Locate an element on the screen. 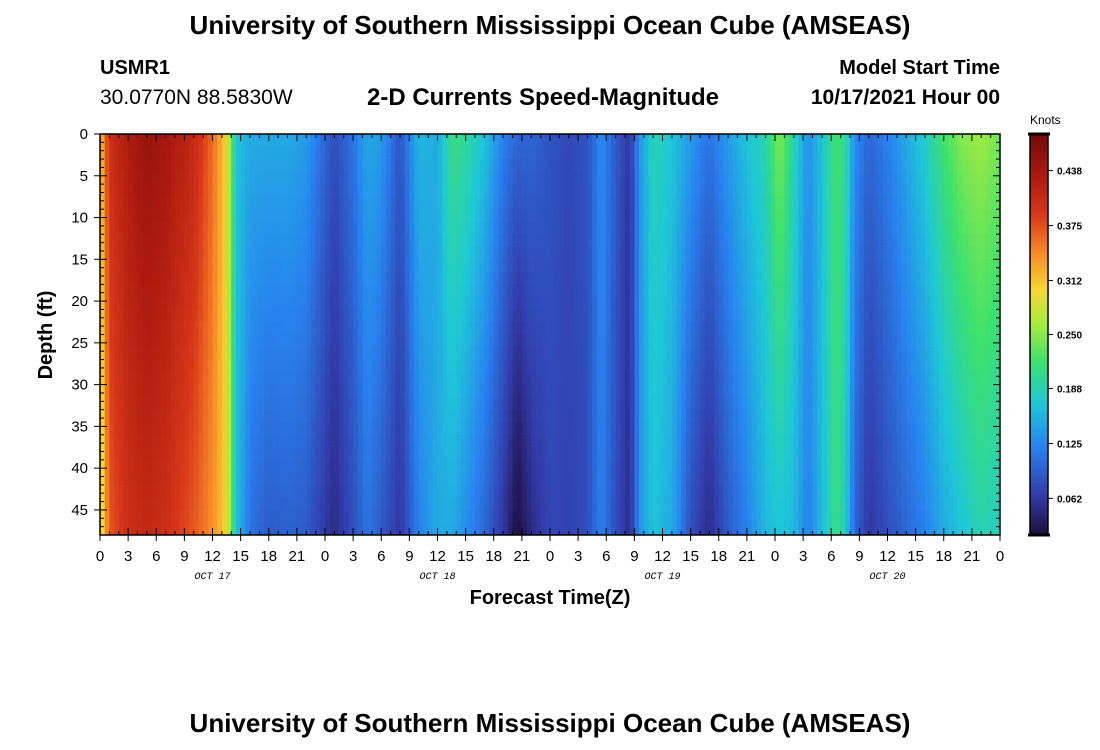 This screenshot has height=750, width=1100. station-coordinates: 30.0770N 88.5830W is located at coordinates (196, 97).